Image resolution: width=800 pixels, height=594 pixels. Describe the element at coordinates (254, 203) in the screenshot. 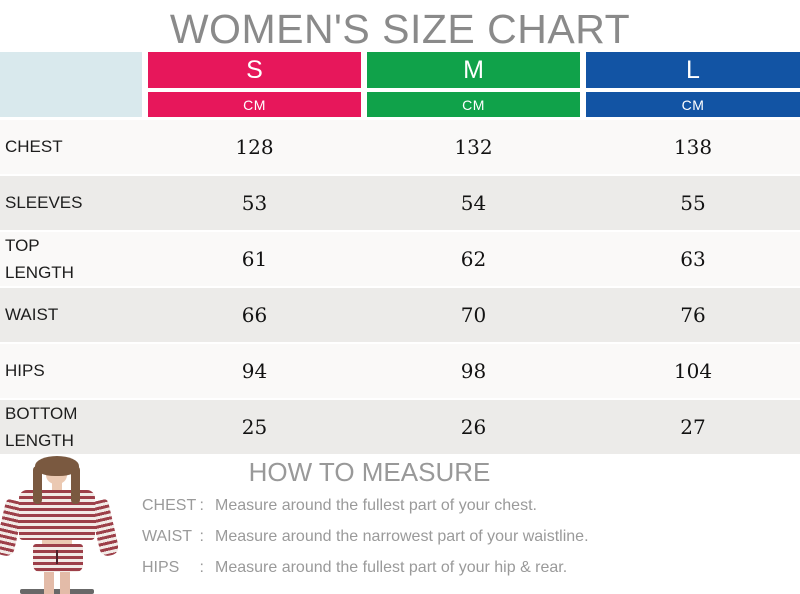

I see `size-value: 53` at that location.